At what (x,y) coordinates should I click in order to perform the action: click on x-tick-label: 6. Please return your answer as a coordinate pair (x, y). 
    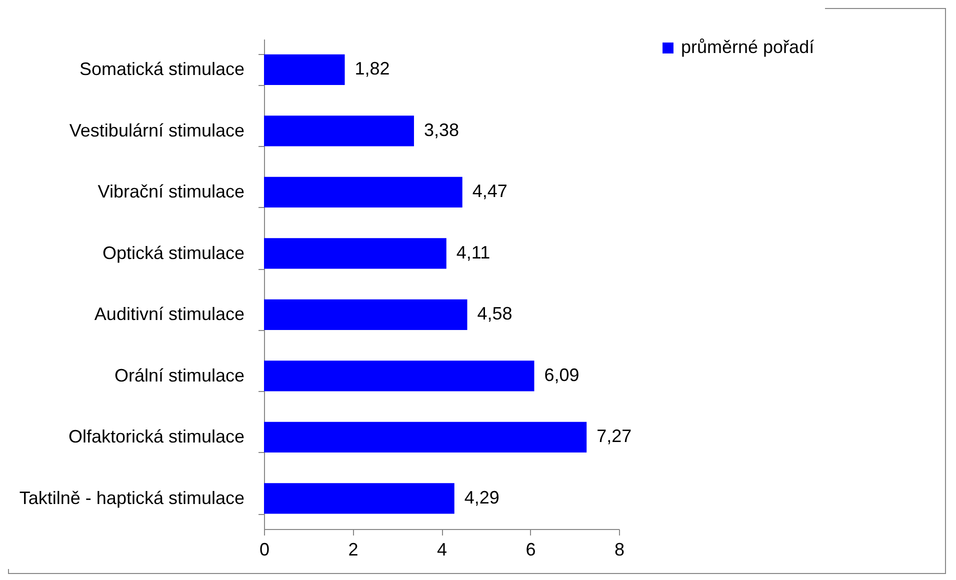
    Looking at the image, I should click on (531, 550).